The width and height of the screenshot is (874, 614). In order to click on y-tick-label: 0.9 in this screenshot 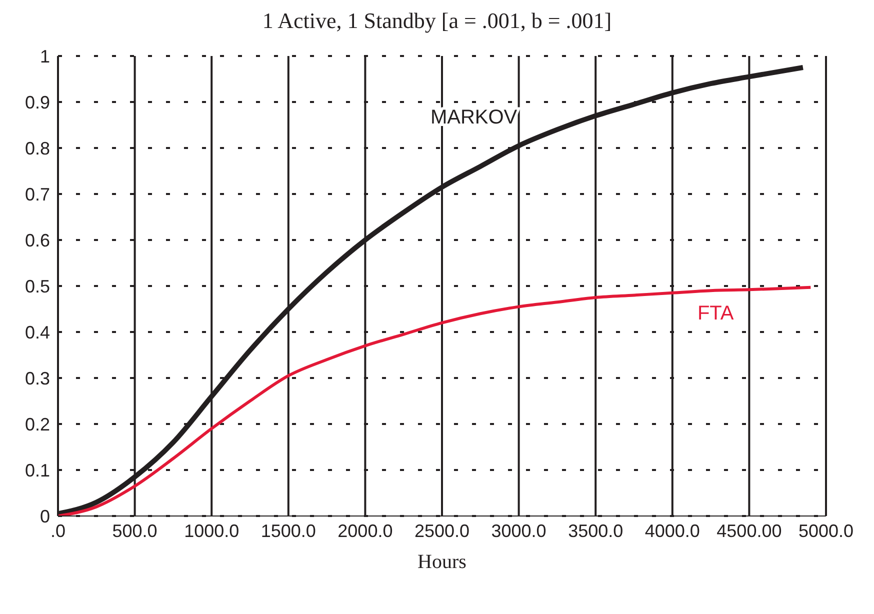, I will do `click(37, 102)`.